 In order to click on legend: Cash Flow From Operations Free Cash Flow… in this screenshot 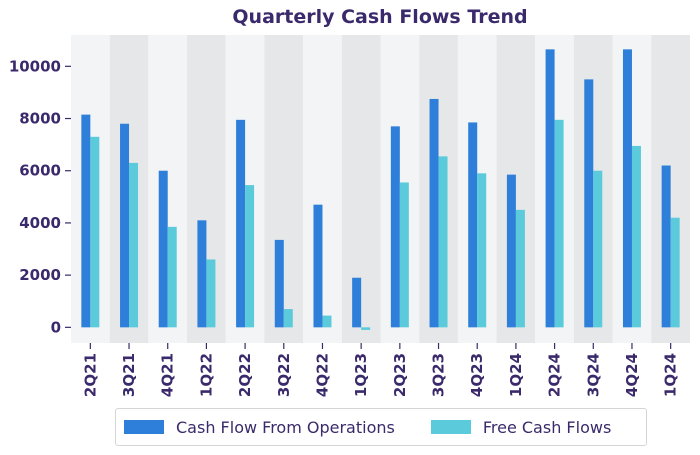, I will do `click(381, 427)`.